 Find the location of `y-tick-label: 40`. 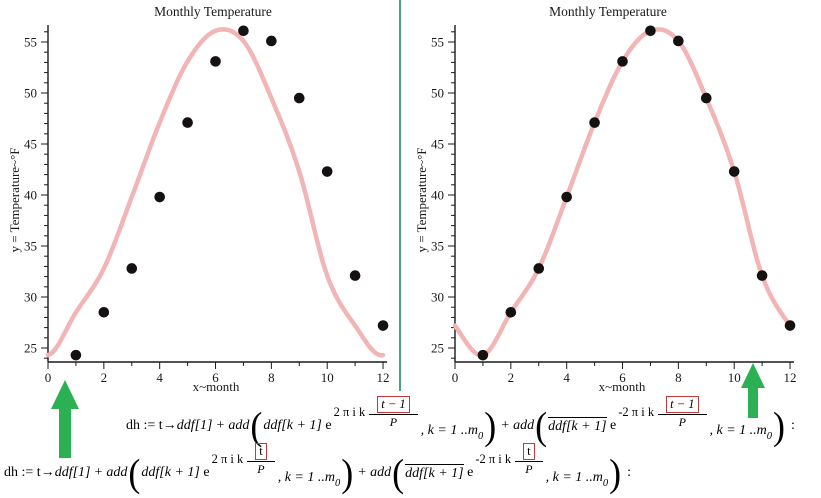

y-tick-label: 40 is located at coordinates (30, 195).